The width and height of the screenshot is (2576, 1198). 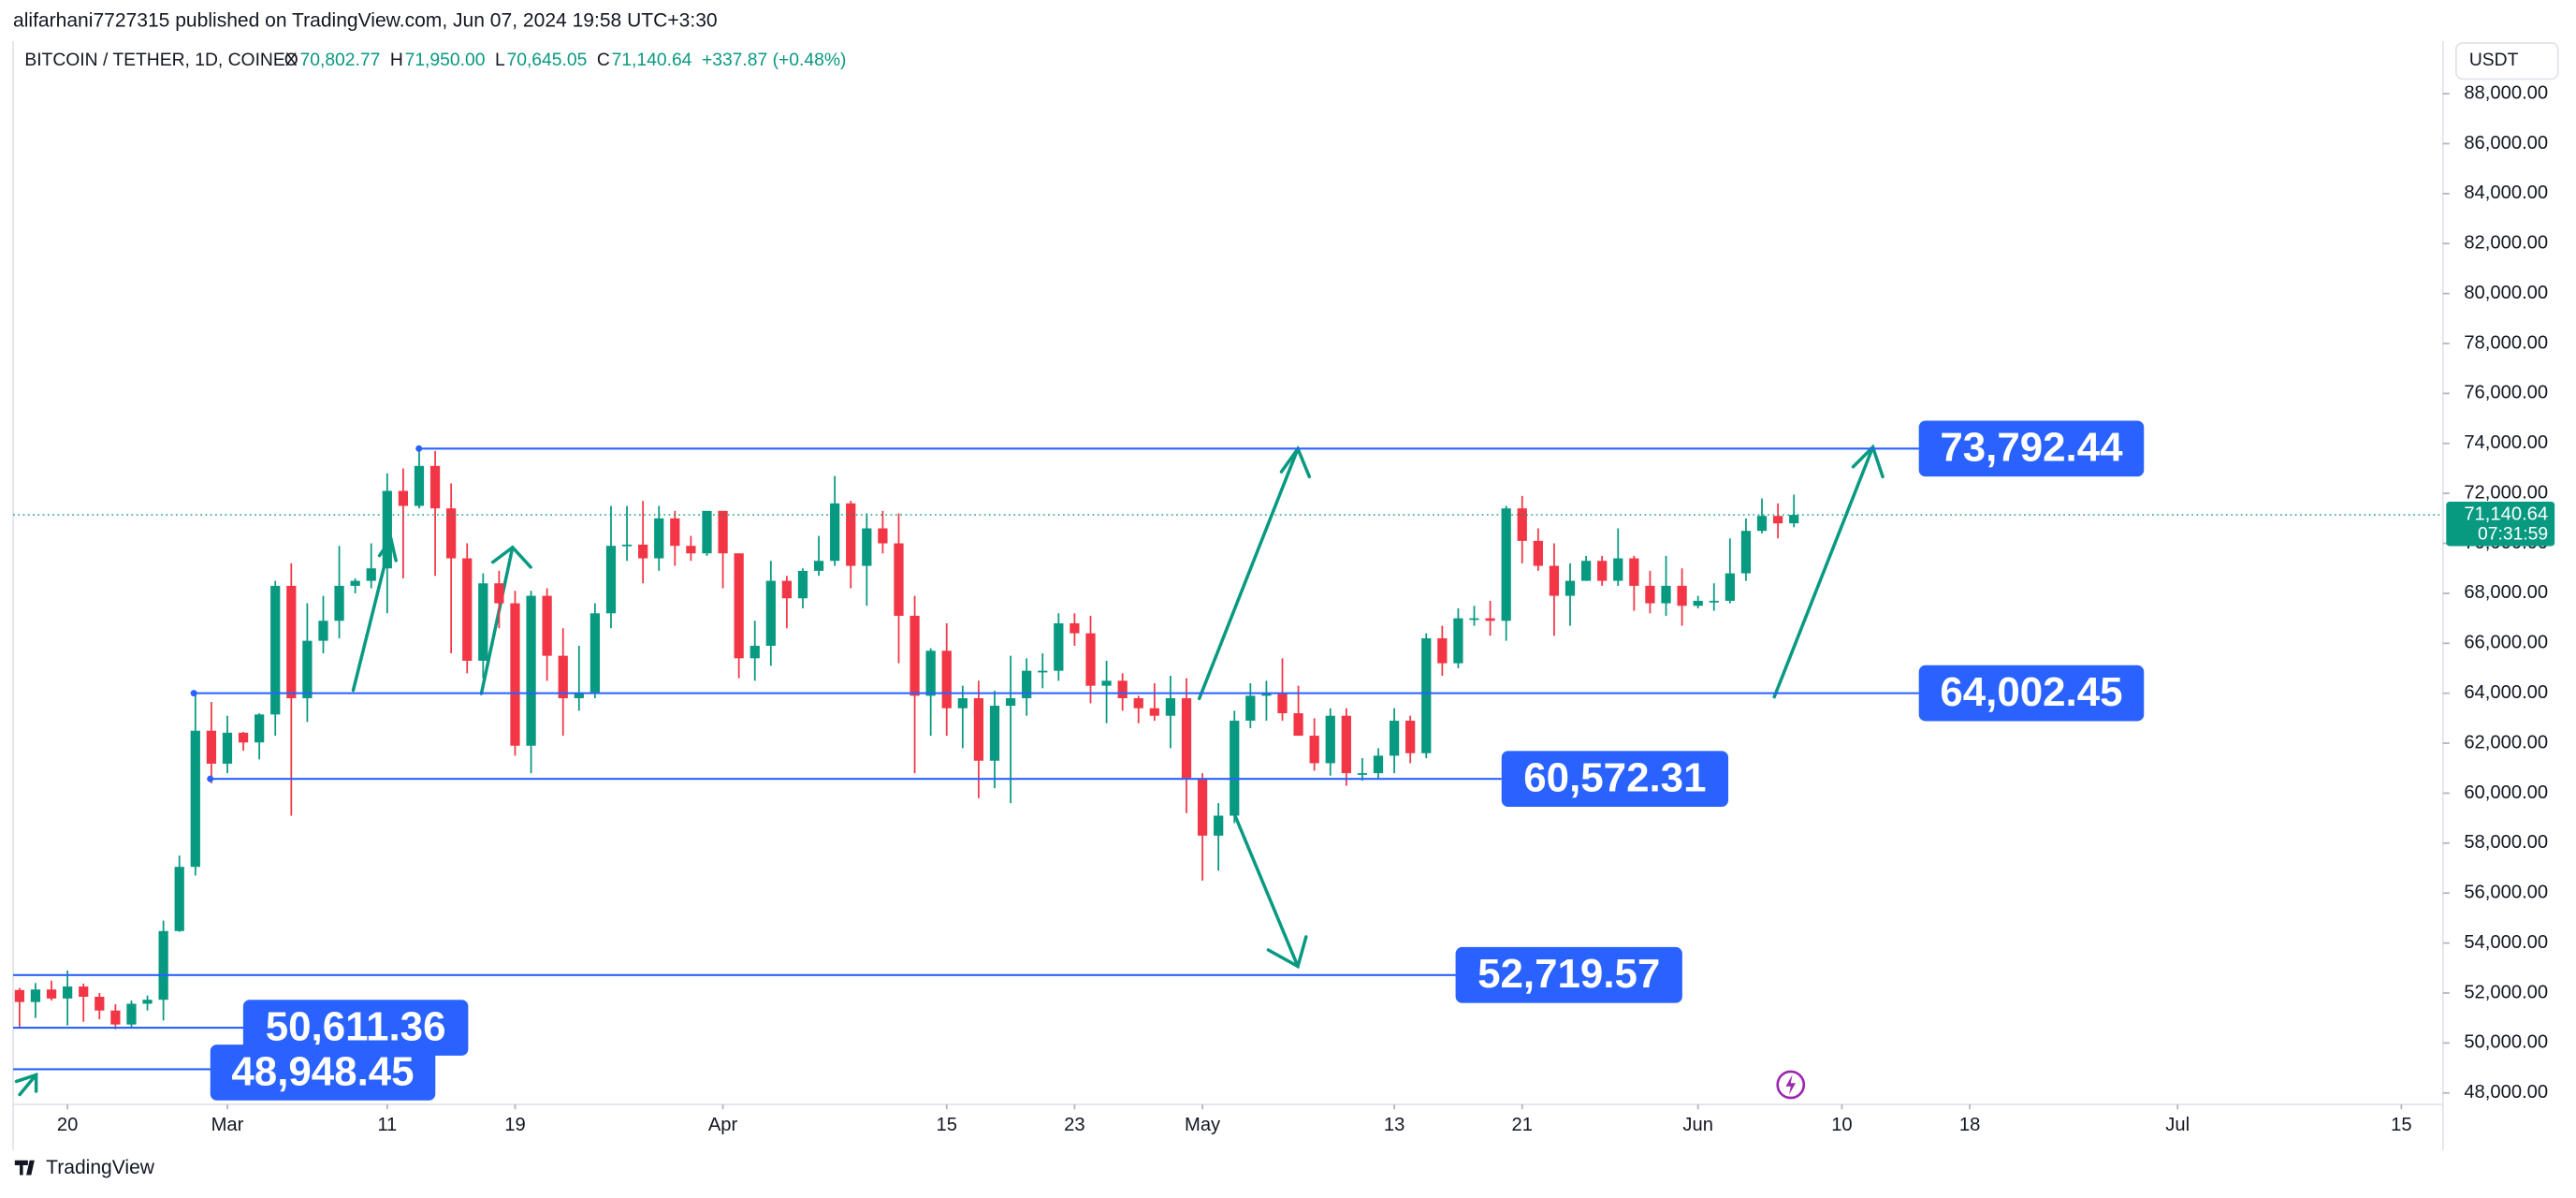 I want to click on y-tick-label: 86,000.00, so click(x=2506, y=143).